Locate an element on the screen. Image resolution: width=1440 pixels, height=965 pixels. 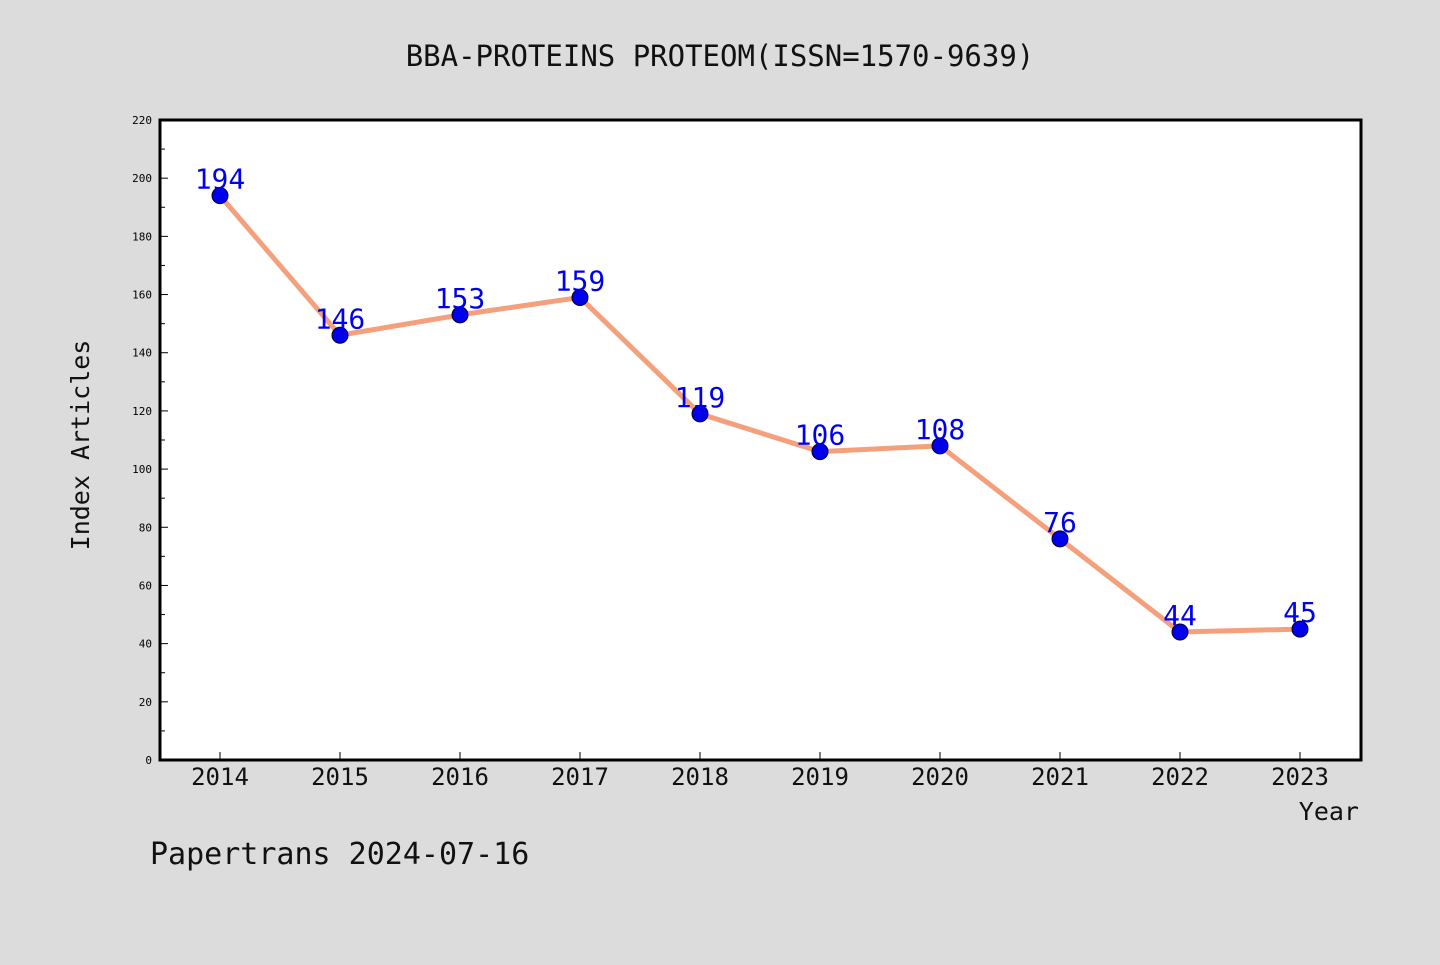
x-axis-label: Year is located at coordinates (1329, 811).